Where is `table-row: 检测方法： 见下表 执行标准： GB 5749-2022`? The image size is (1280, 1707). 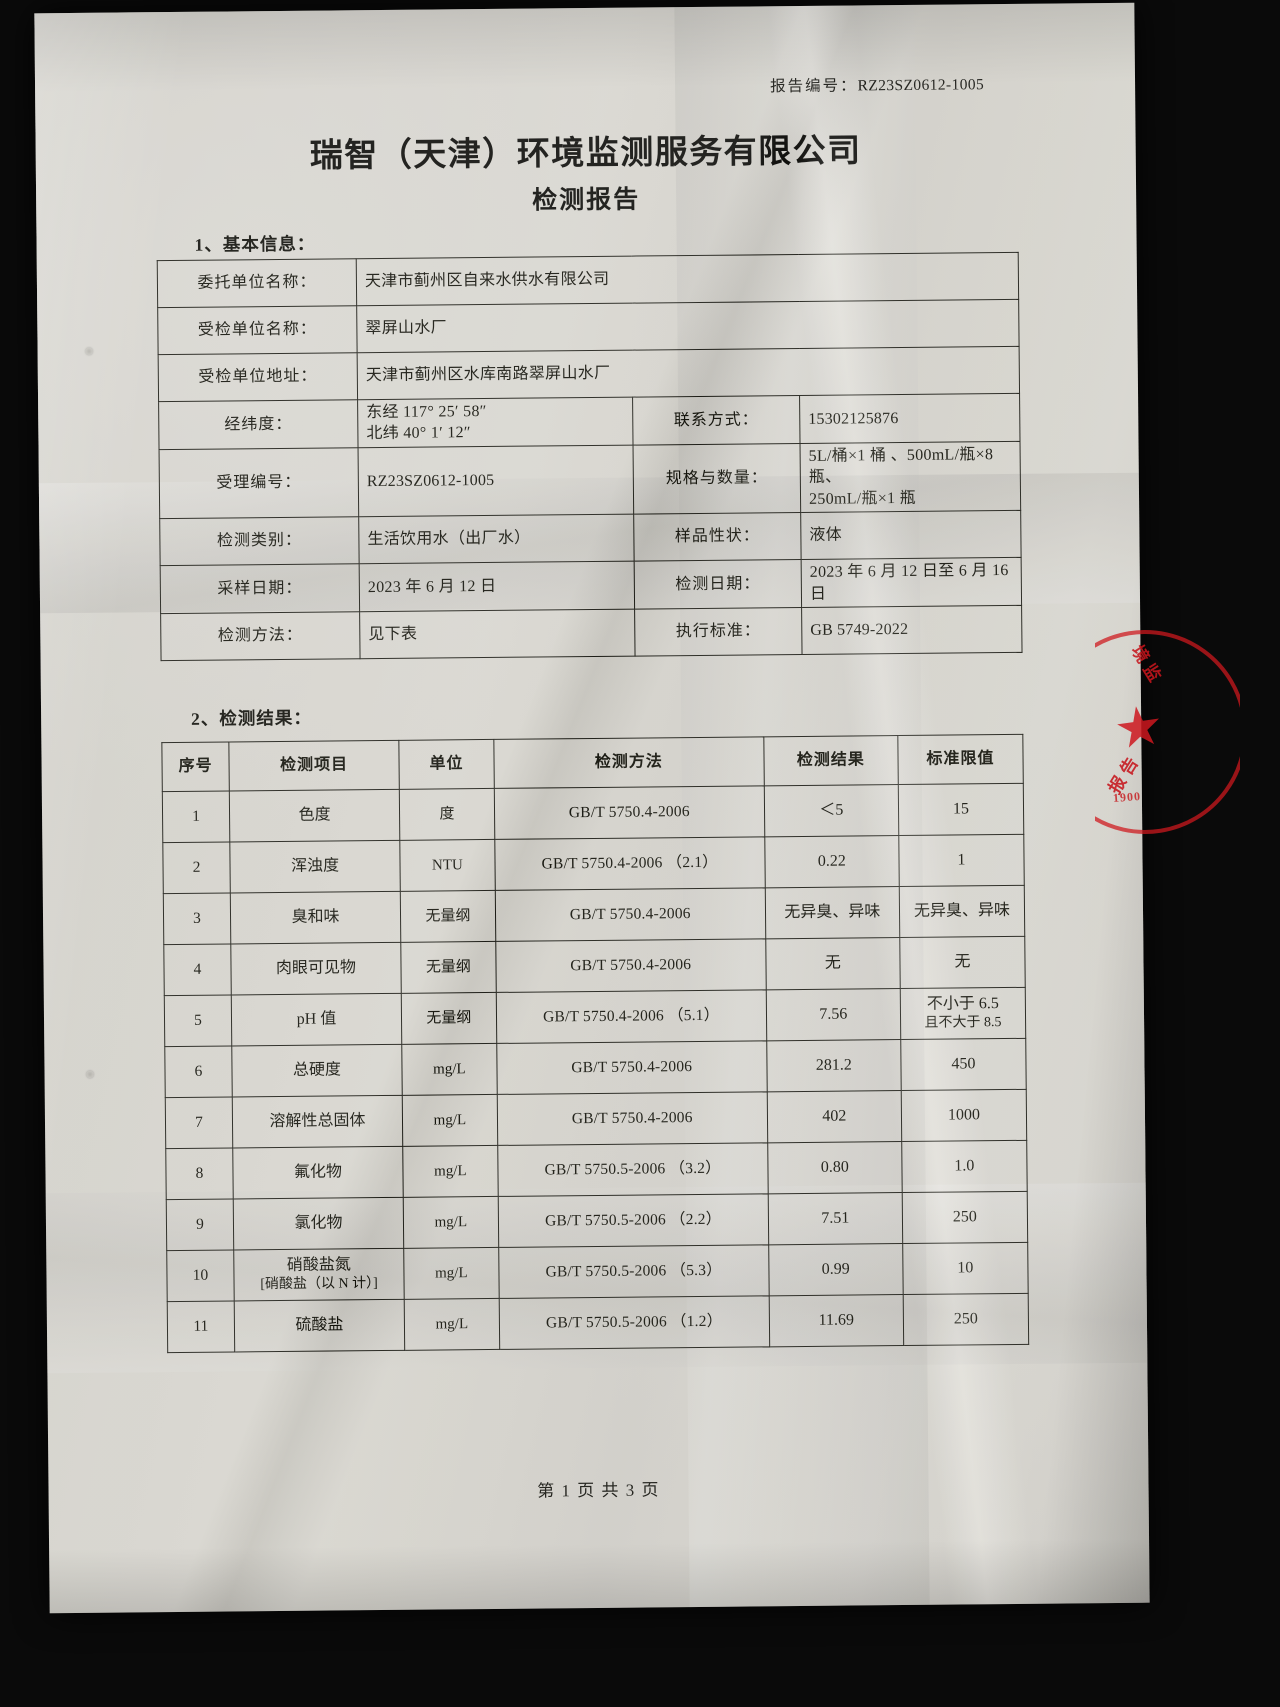
table-row: 检测方法： 见下表 执行标准： GB 5749-2022 is located at coordinates (591, 633).